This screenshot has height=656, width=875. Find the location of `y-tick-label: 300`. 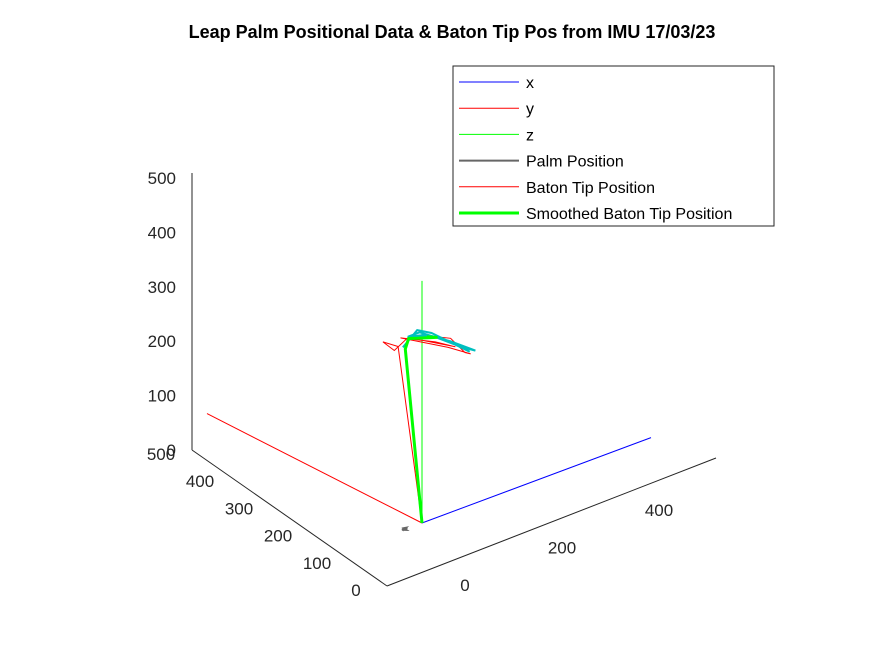

y-tick-label: 300 is located at coordinates (239, 508).